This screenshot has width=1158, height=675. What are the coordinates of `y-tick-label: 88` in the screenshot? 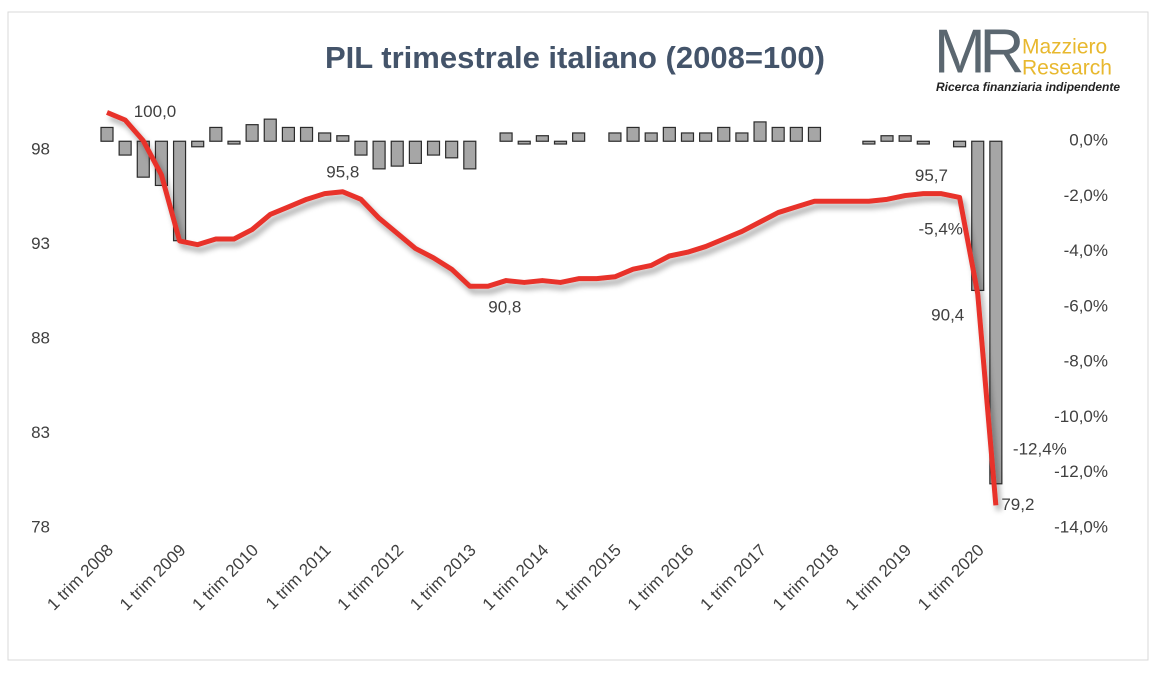 It's located at (40, 338).